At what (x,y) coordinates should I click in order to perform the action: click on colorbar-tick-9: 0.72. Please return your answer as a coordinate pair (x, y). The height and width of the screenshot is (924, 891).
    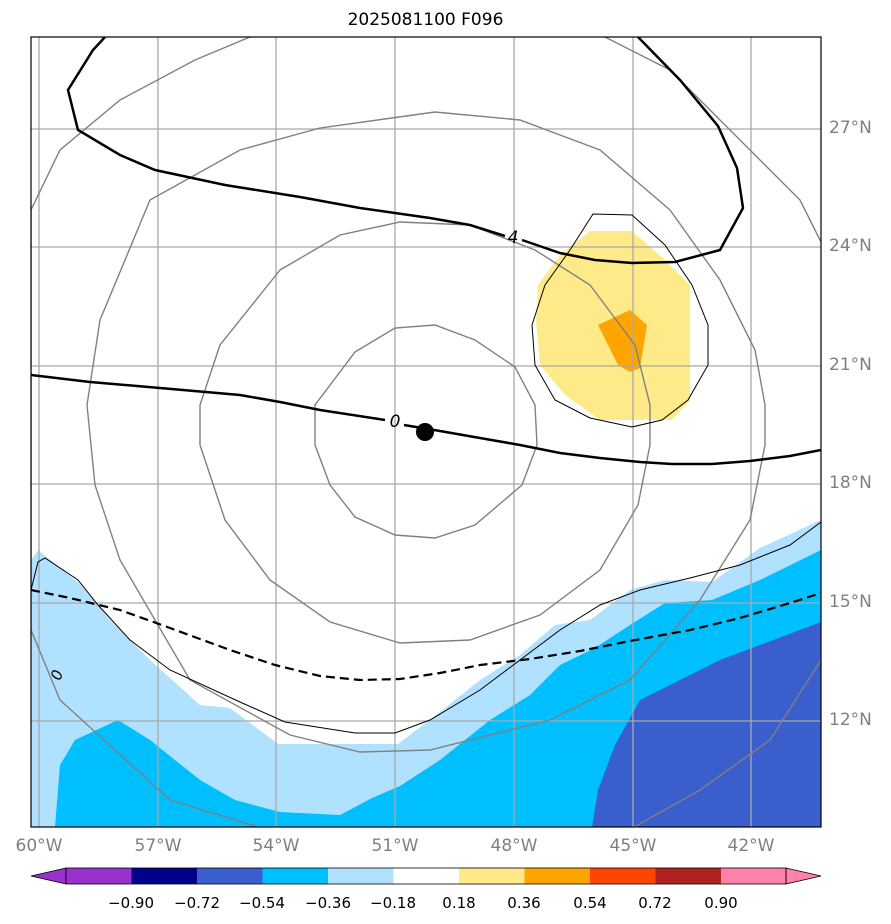
    Looking at the image, I should click on (655, 903).